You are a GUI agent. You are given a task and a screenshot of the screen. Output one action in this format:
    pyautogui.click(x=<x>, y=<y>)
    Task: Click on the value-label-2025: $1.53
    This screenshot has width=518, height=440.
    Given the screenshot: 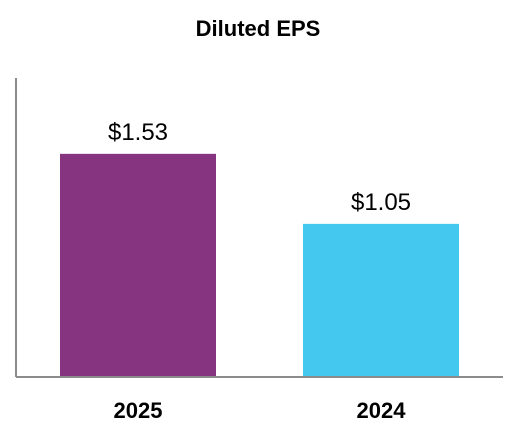 What is the action you would take?
    pyautogui.click(x=138, y=132)
    